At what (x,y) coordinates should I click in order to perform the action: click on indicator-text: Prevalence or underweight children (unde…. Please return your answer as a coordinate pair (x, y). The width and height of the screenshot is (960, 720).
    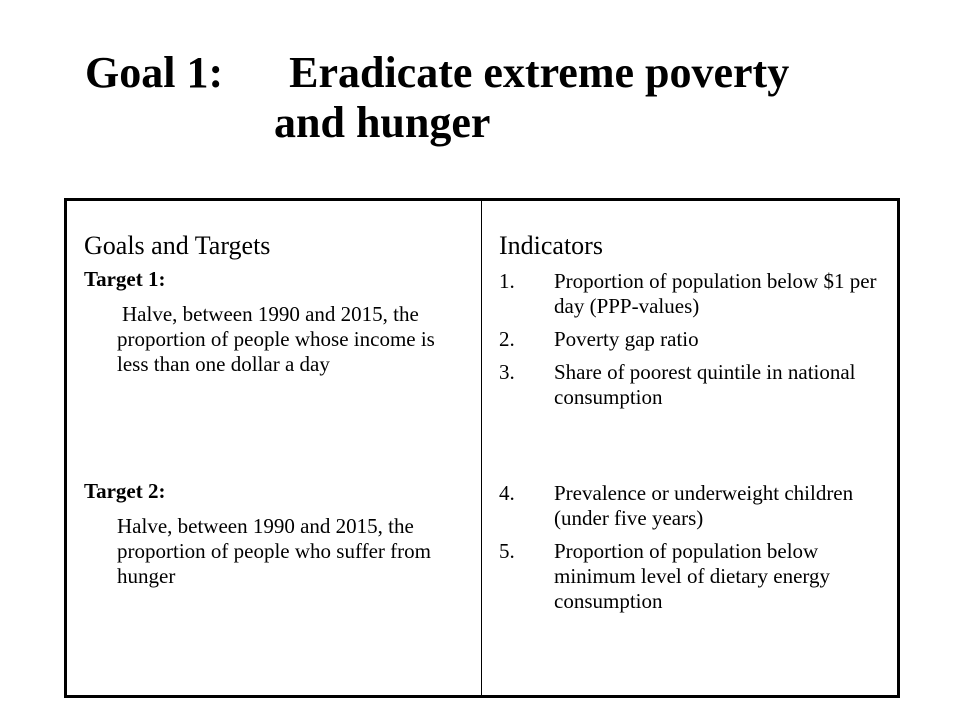
    Looking at the image, I should click on (704, 505).